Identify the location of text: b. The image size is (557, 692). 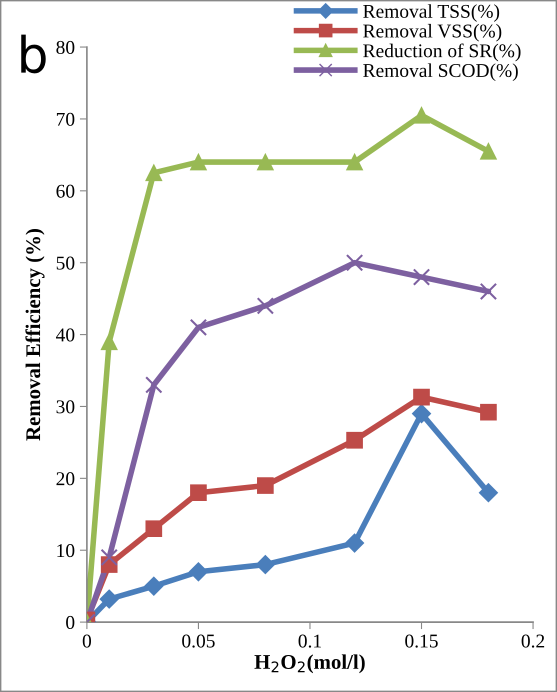
(33, 54).